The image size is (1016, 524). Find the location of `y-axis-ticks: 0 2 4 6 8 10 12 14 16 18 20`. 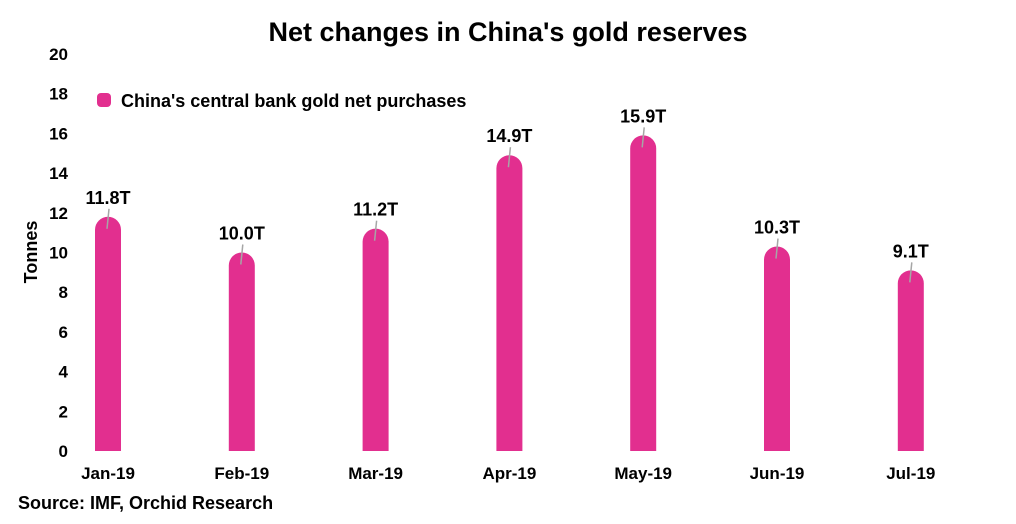

y-axis-ticks: 0 2 4 6 8 10 12 14 16 18 20 is located at coordinates (58, 253).